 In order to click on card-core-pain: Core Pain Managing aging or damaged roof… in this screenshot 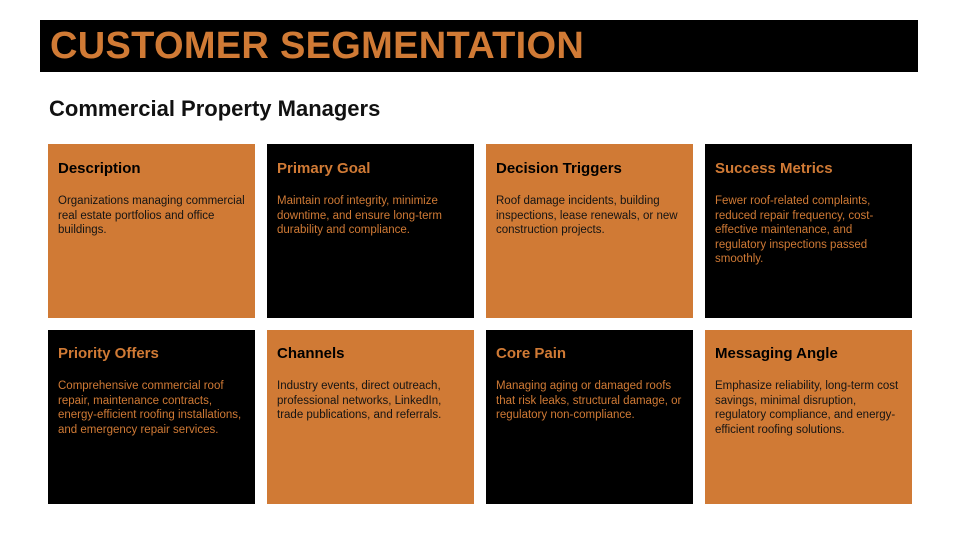, I will do `click(589, 417)`.